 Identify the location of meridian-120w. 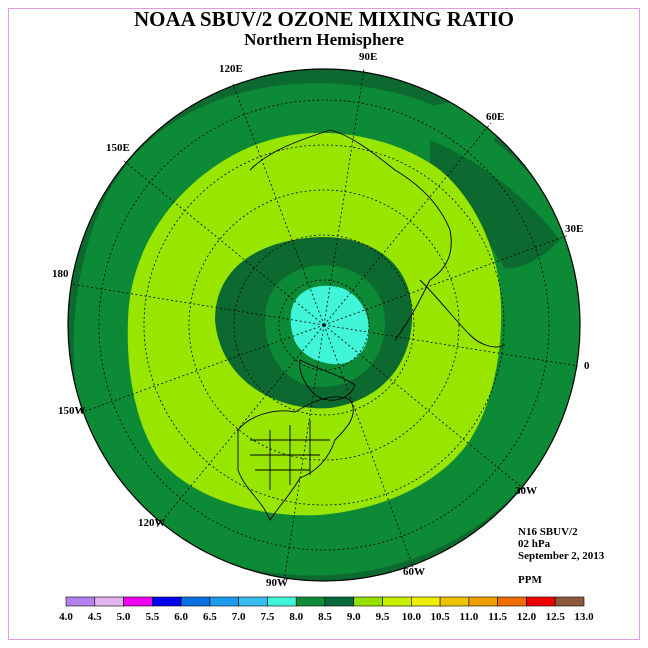
(240, 426).